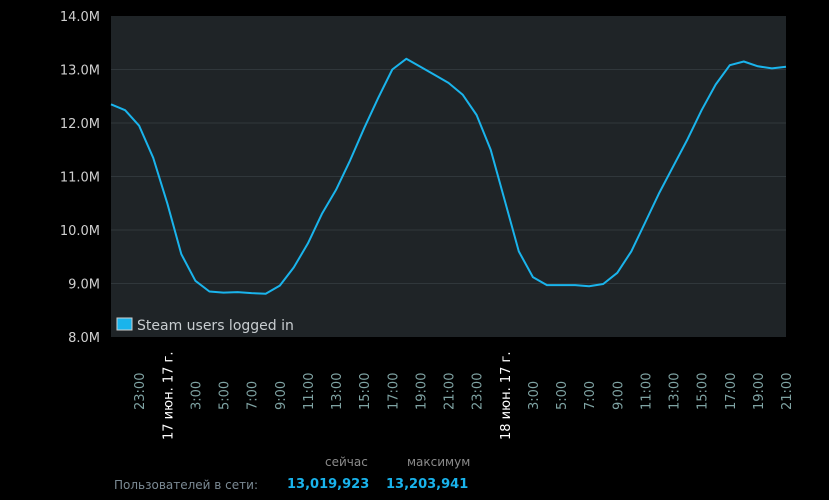 This screenshot has height=500, width=829. I want to click on users-online-label: Пользователей в сети:, so click(186, 485).